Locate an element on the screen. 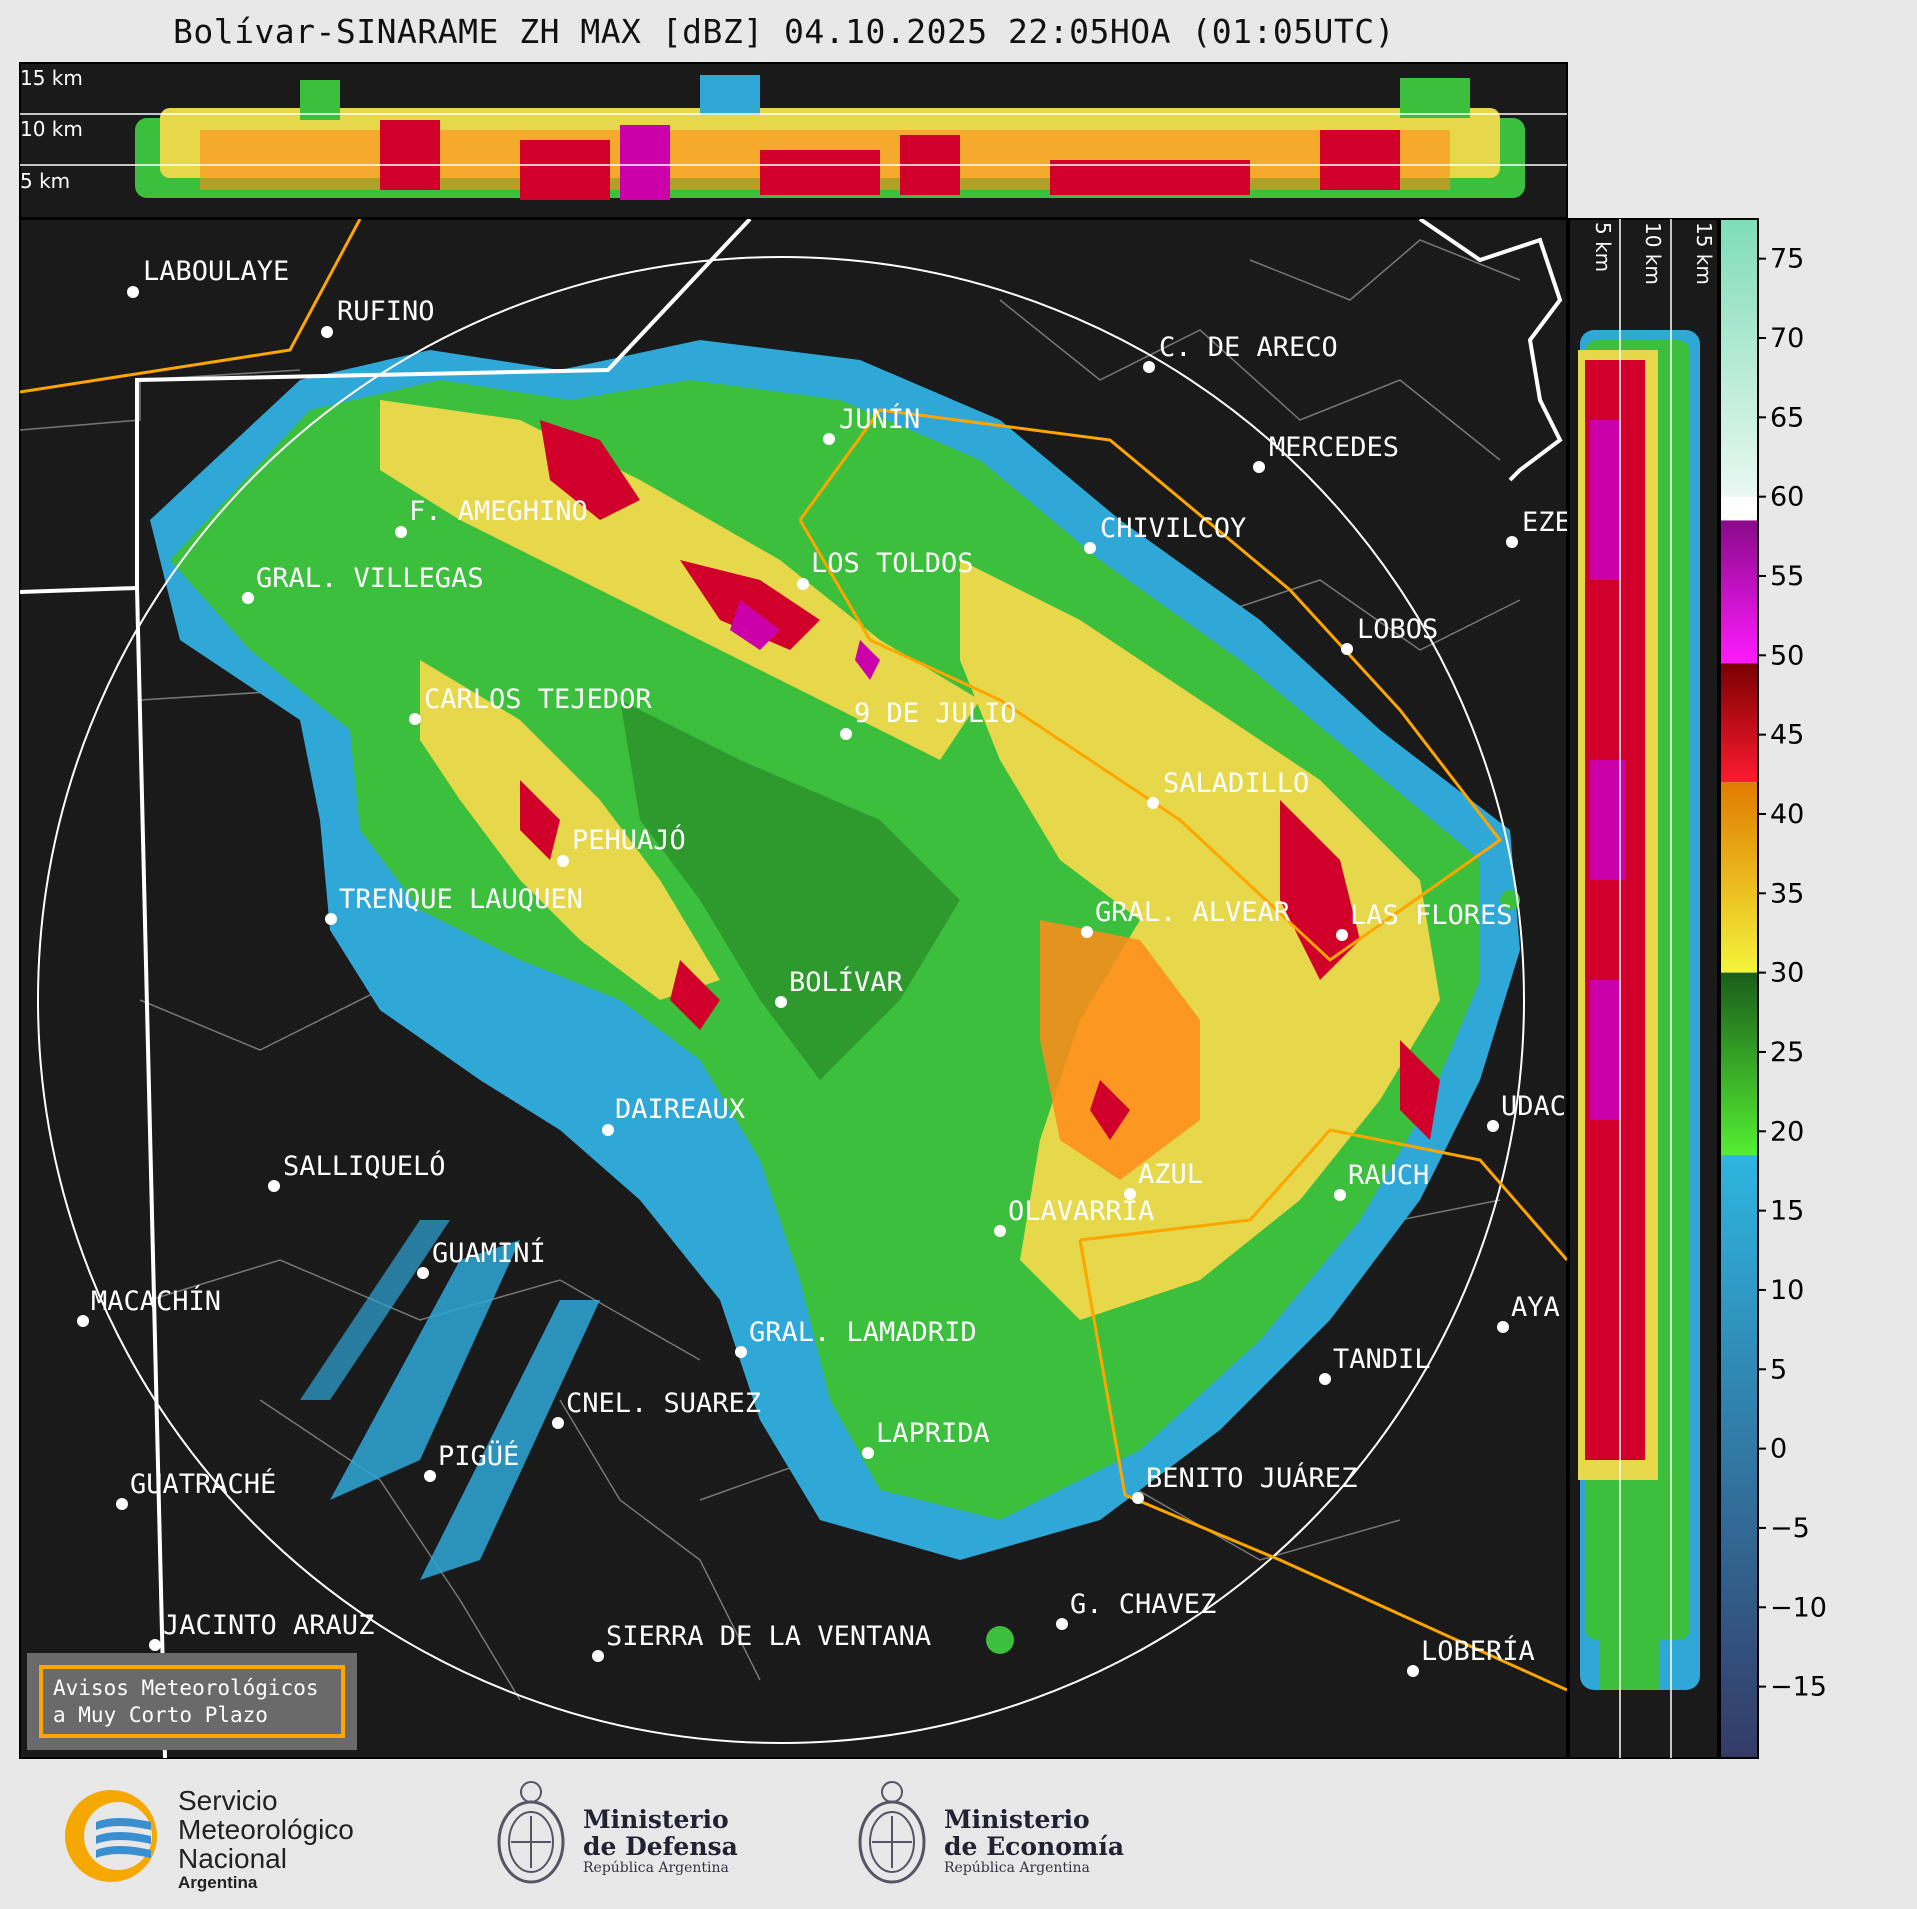 This screenshot has width=1917, height=1909. top-alt-label: 10 km is located at coordinates (51, 129).